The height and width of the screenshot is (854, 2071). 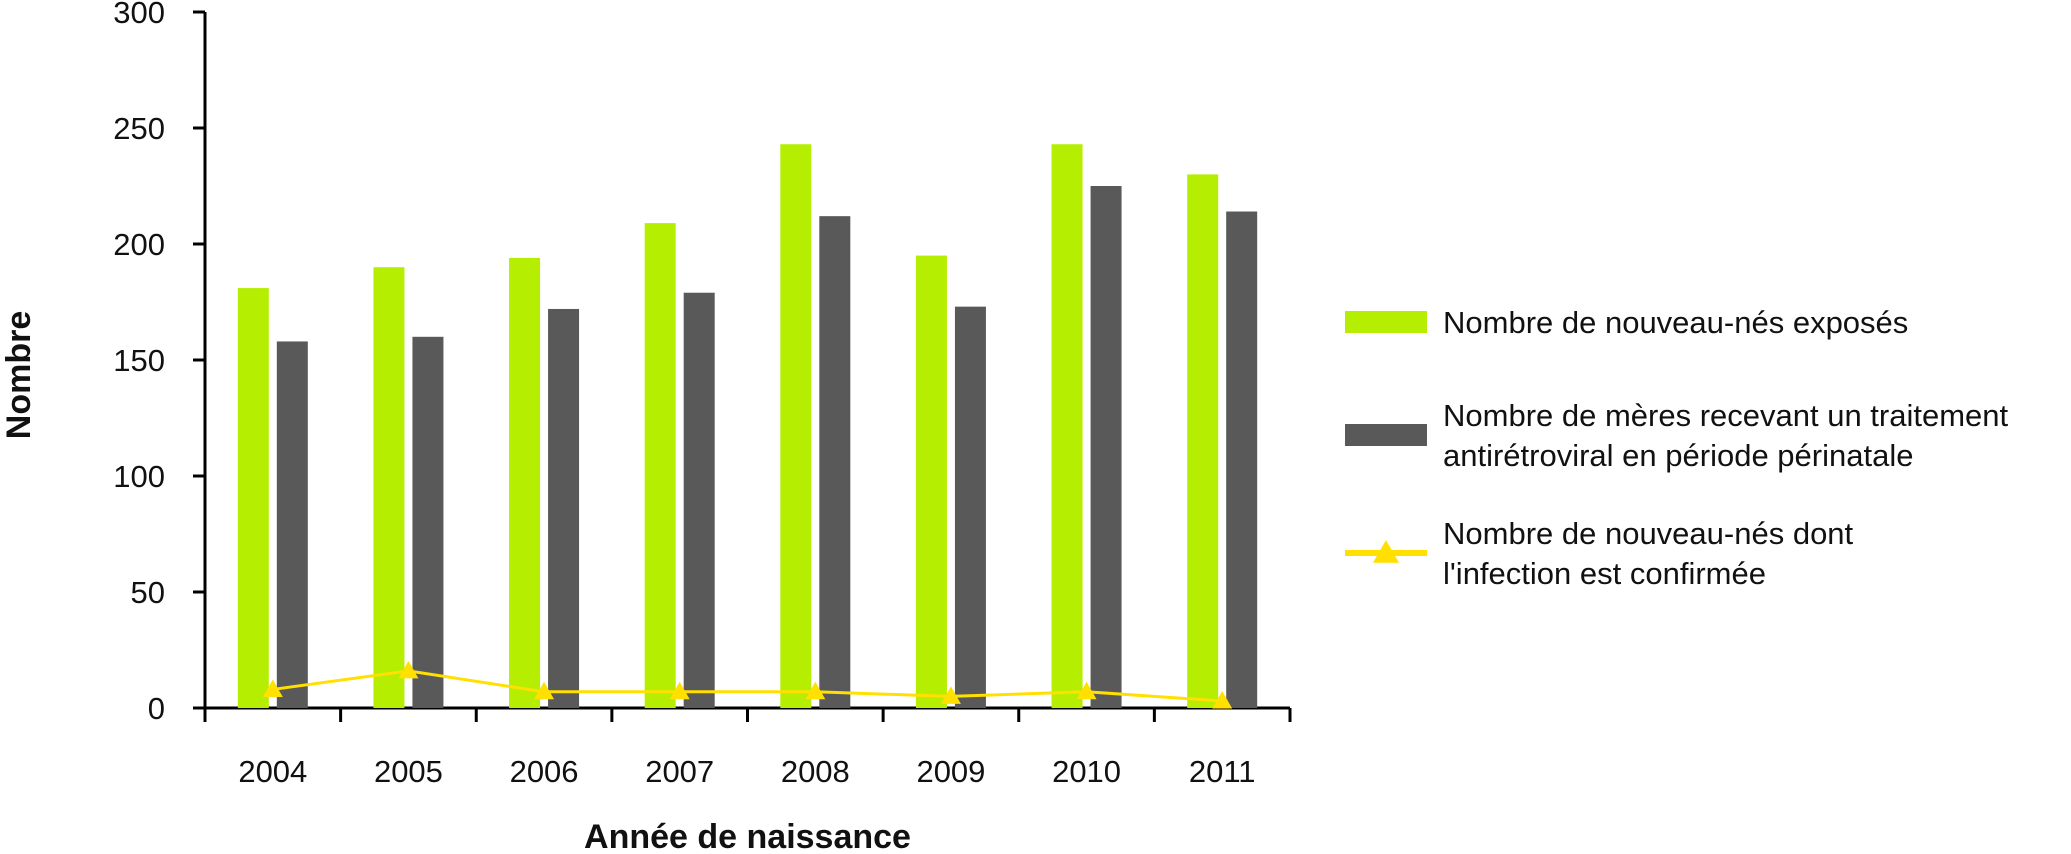 What do you see at coordinates (1675, 322) in the screenshot?
I see `legend-label-1: Nombre de nouveau-nés exposés` at bounding box center [1675, 322].